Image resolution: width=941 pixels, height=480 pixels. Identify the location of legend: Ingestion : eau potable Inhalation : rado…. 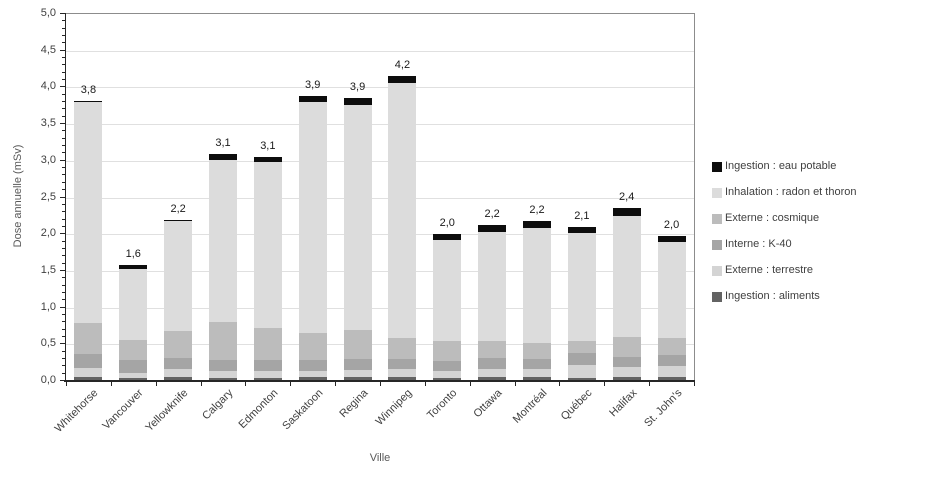
(784, 231).